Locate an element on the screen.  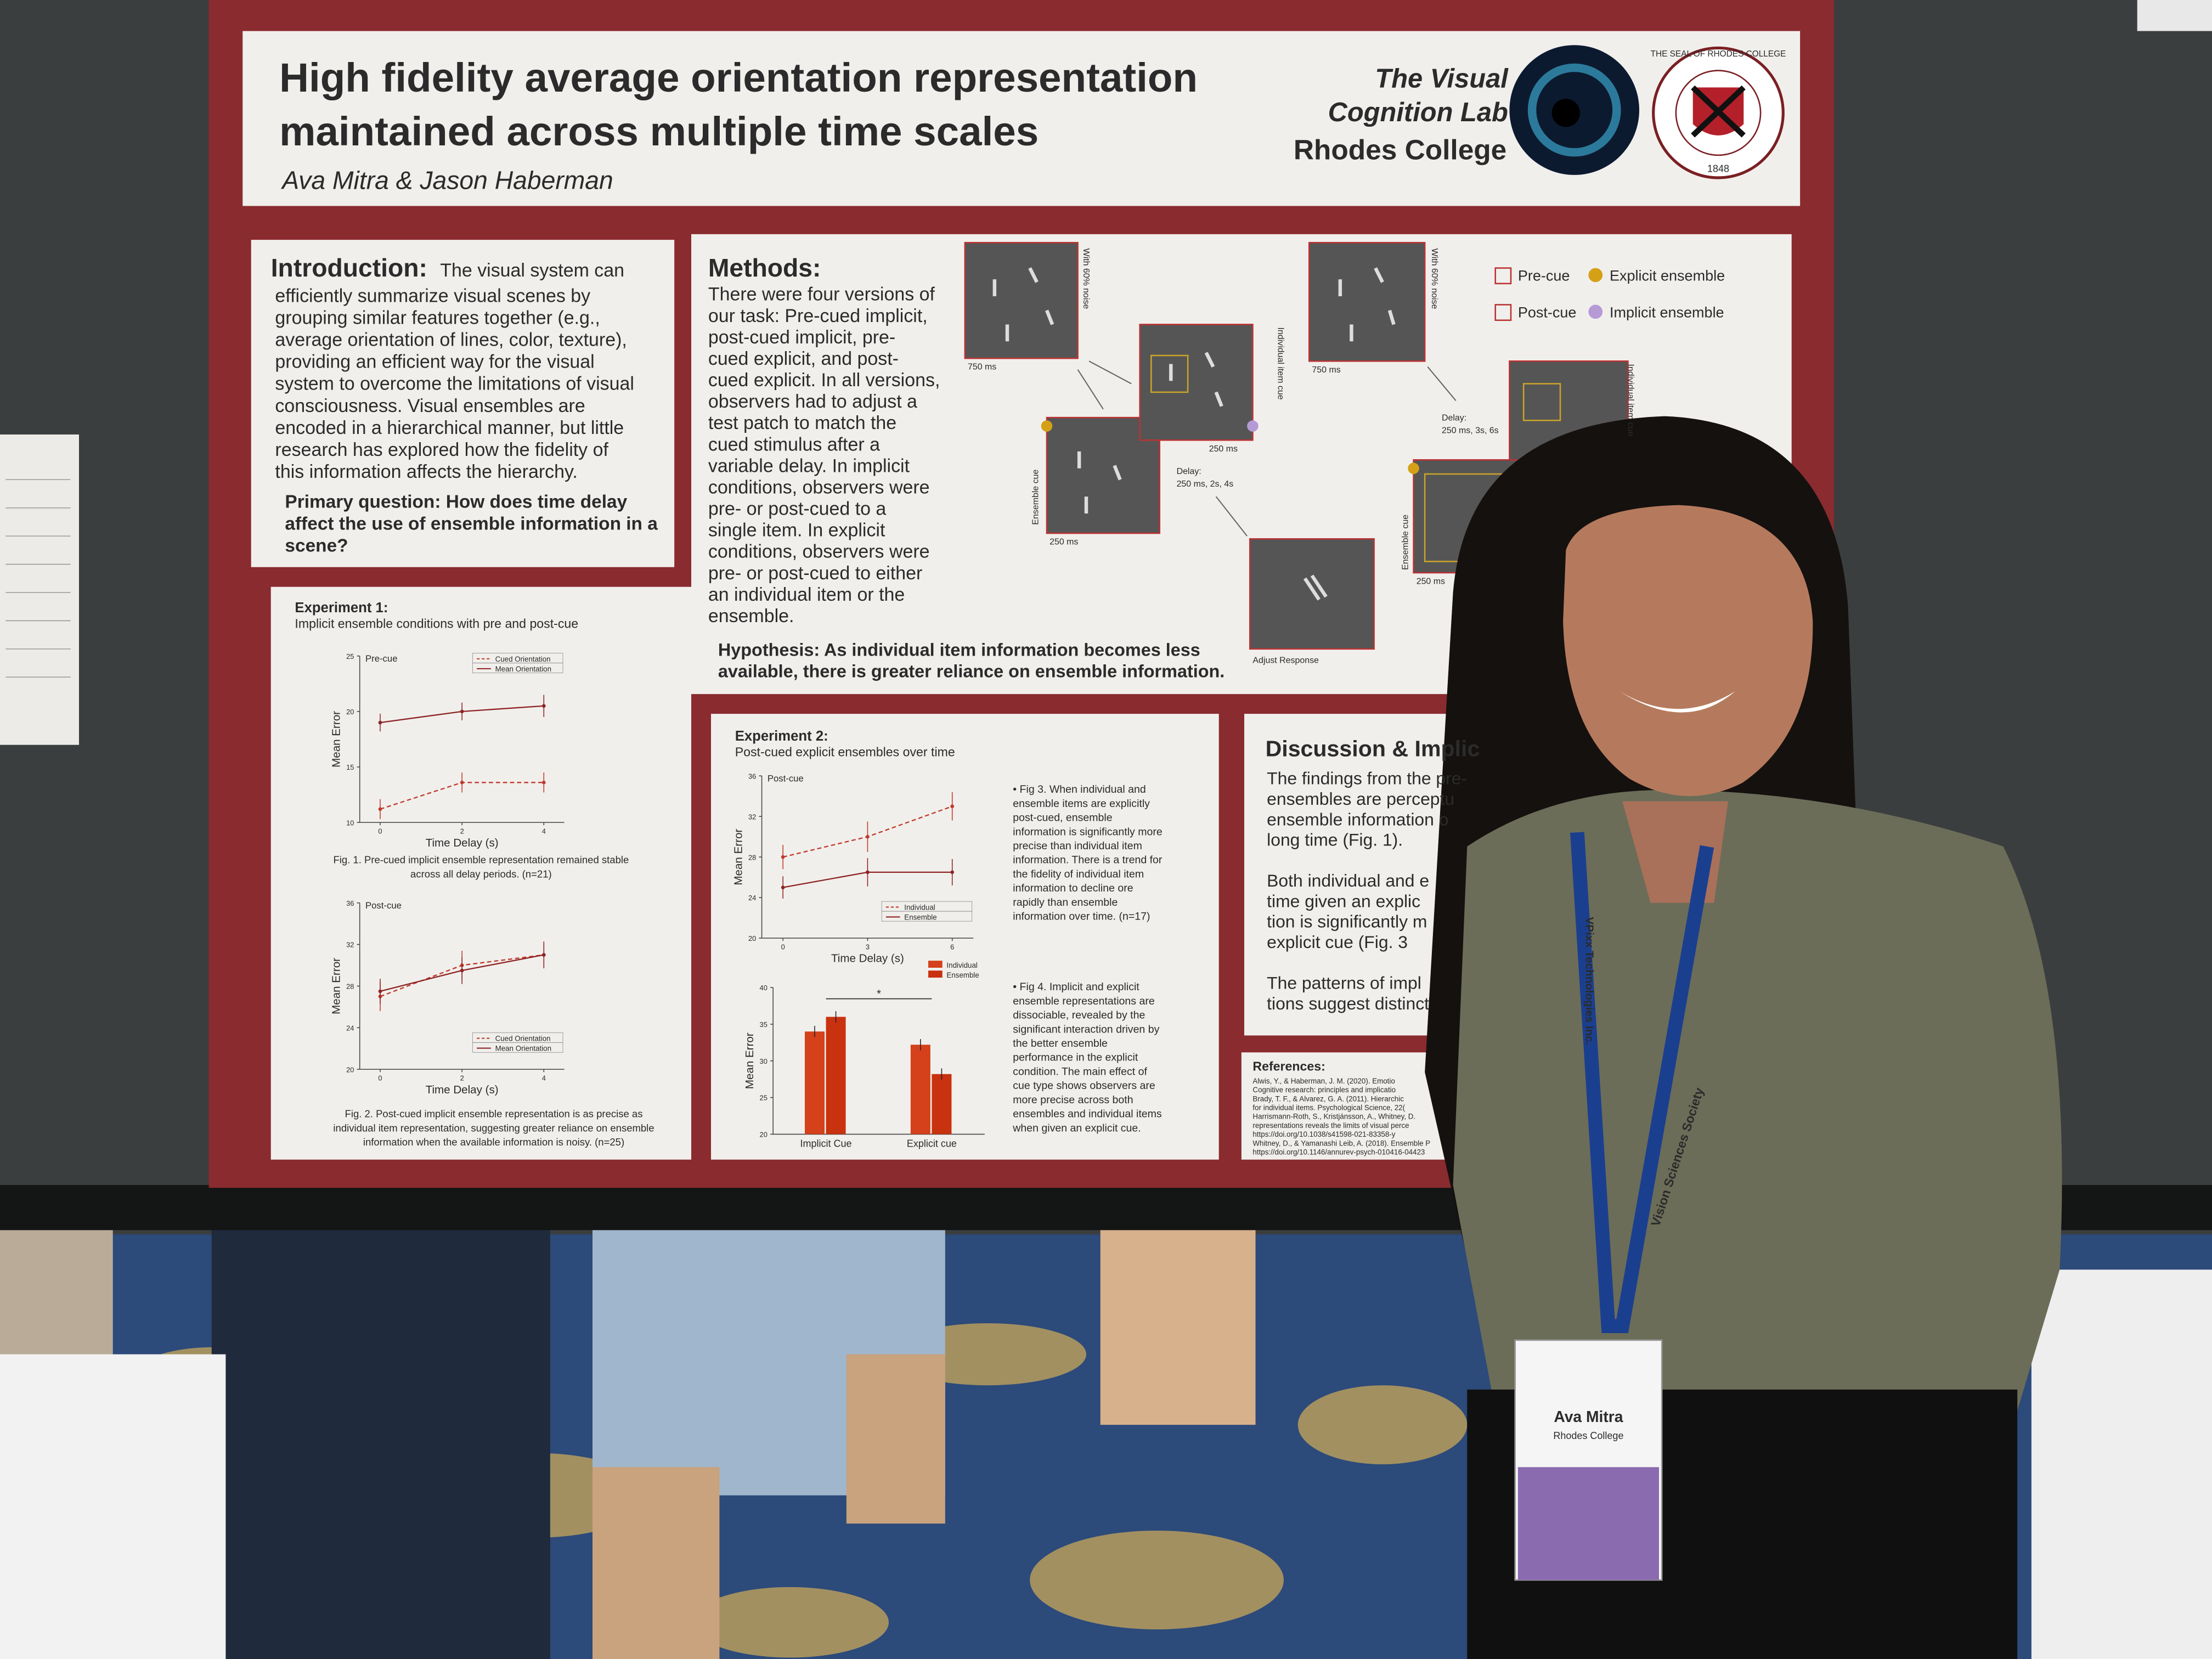
diagram-label: With 60% noise is located at coordinates (1086, 279).